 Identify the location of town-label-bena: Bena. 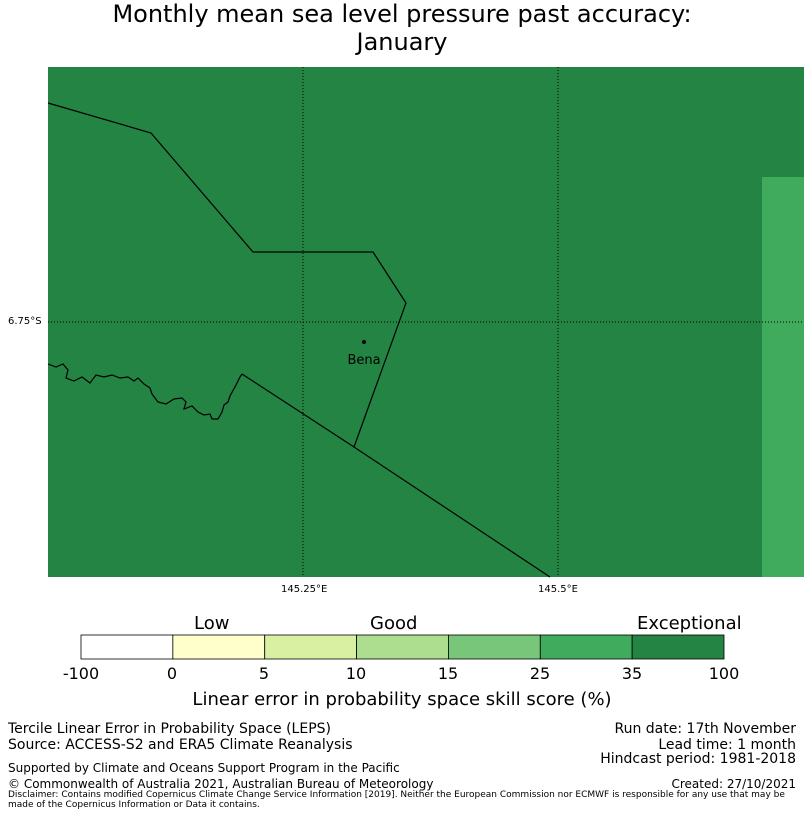
(363, 360).